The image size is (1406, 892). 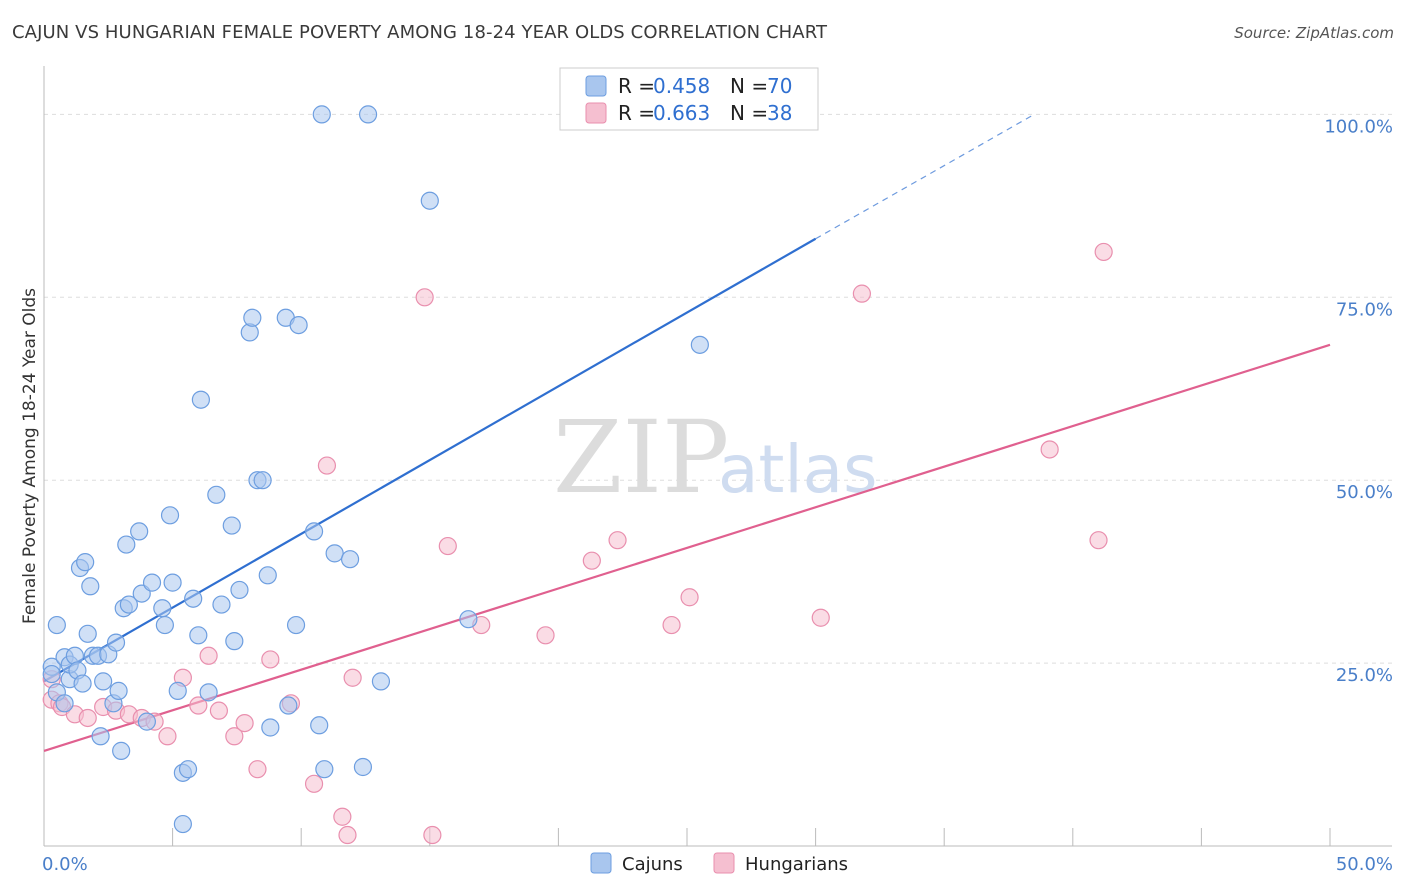 What do you see at coordinates (1364, 309) in the screenshot?
I see `y-tick-label: 75.0%` at bounding box center [1364, 309].